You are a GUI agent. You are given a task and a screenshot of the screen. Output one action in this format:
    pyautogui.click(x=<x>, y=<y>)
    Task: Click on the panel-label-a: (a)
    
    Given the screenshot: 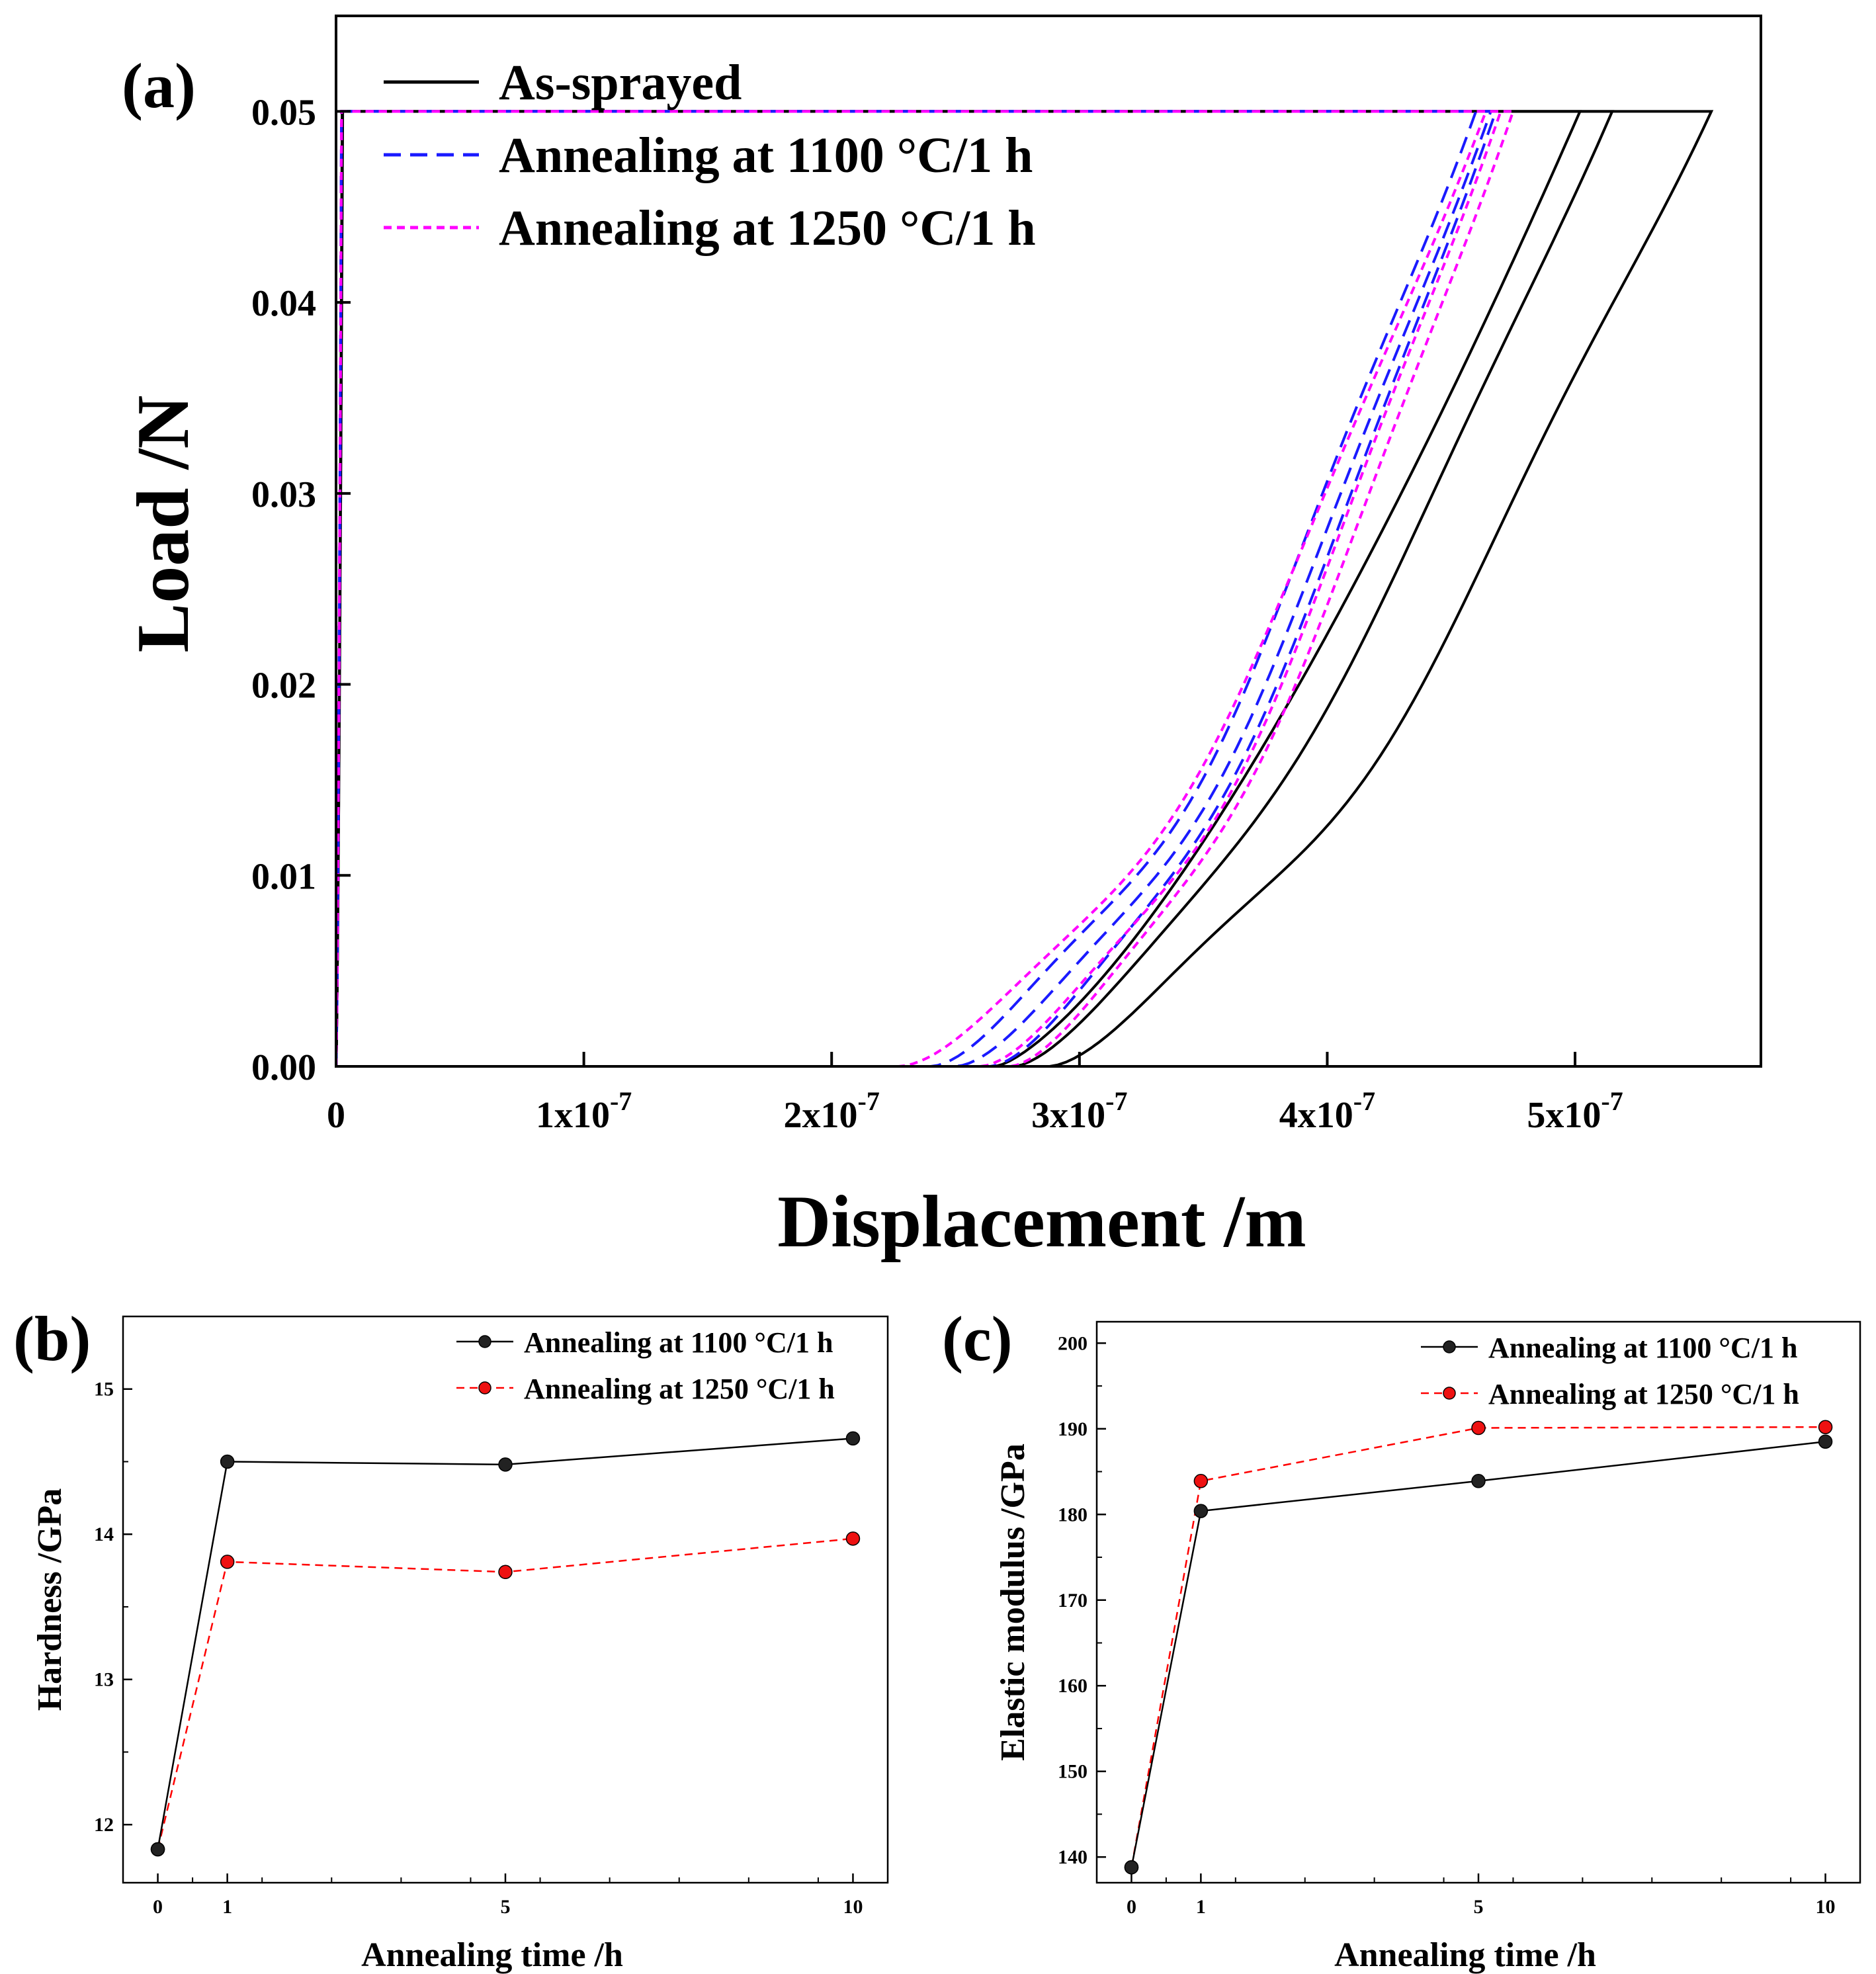 What is the action you would take?
    pyautogui.click(x=159, y=86)
    